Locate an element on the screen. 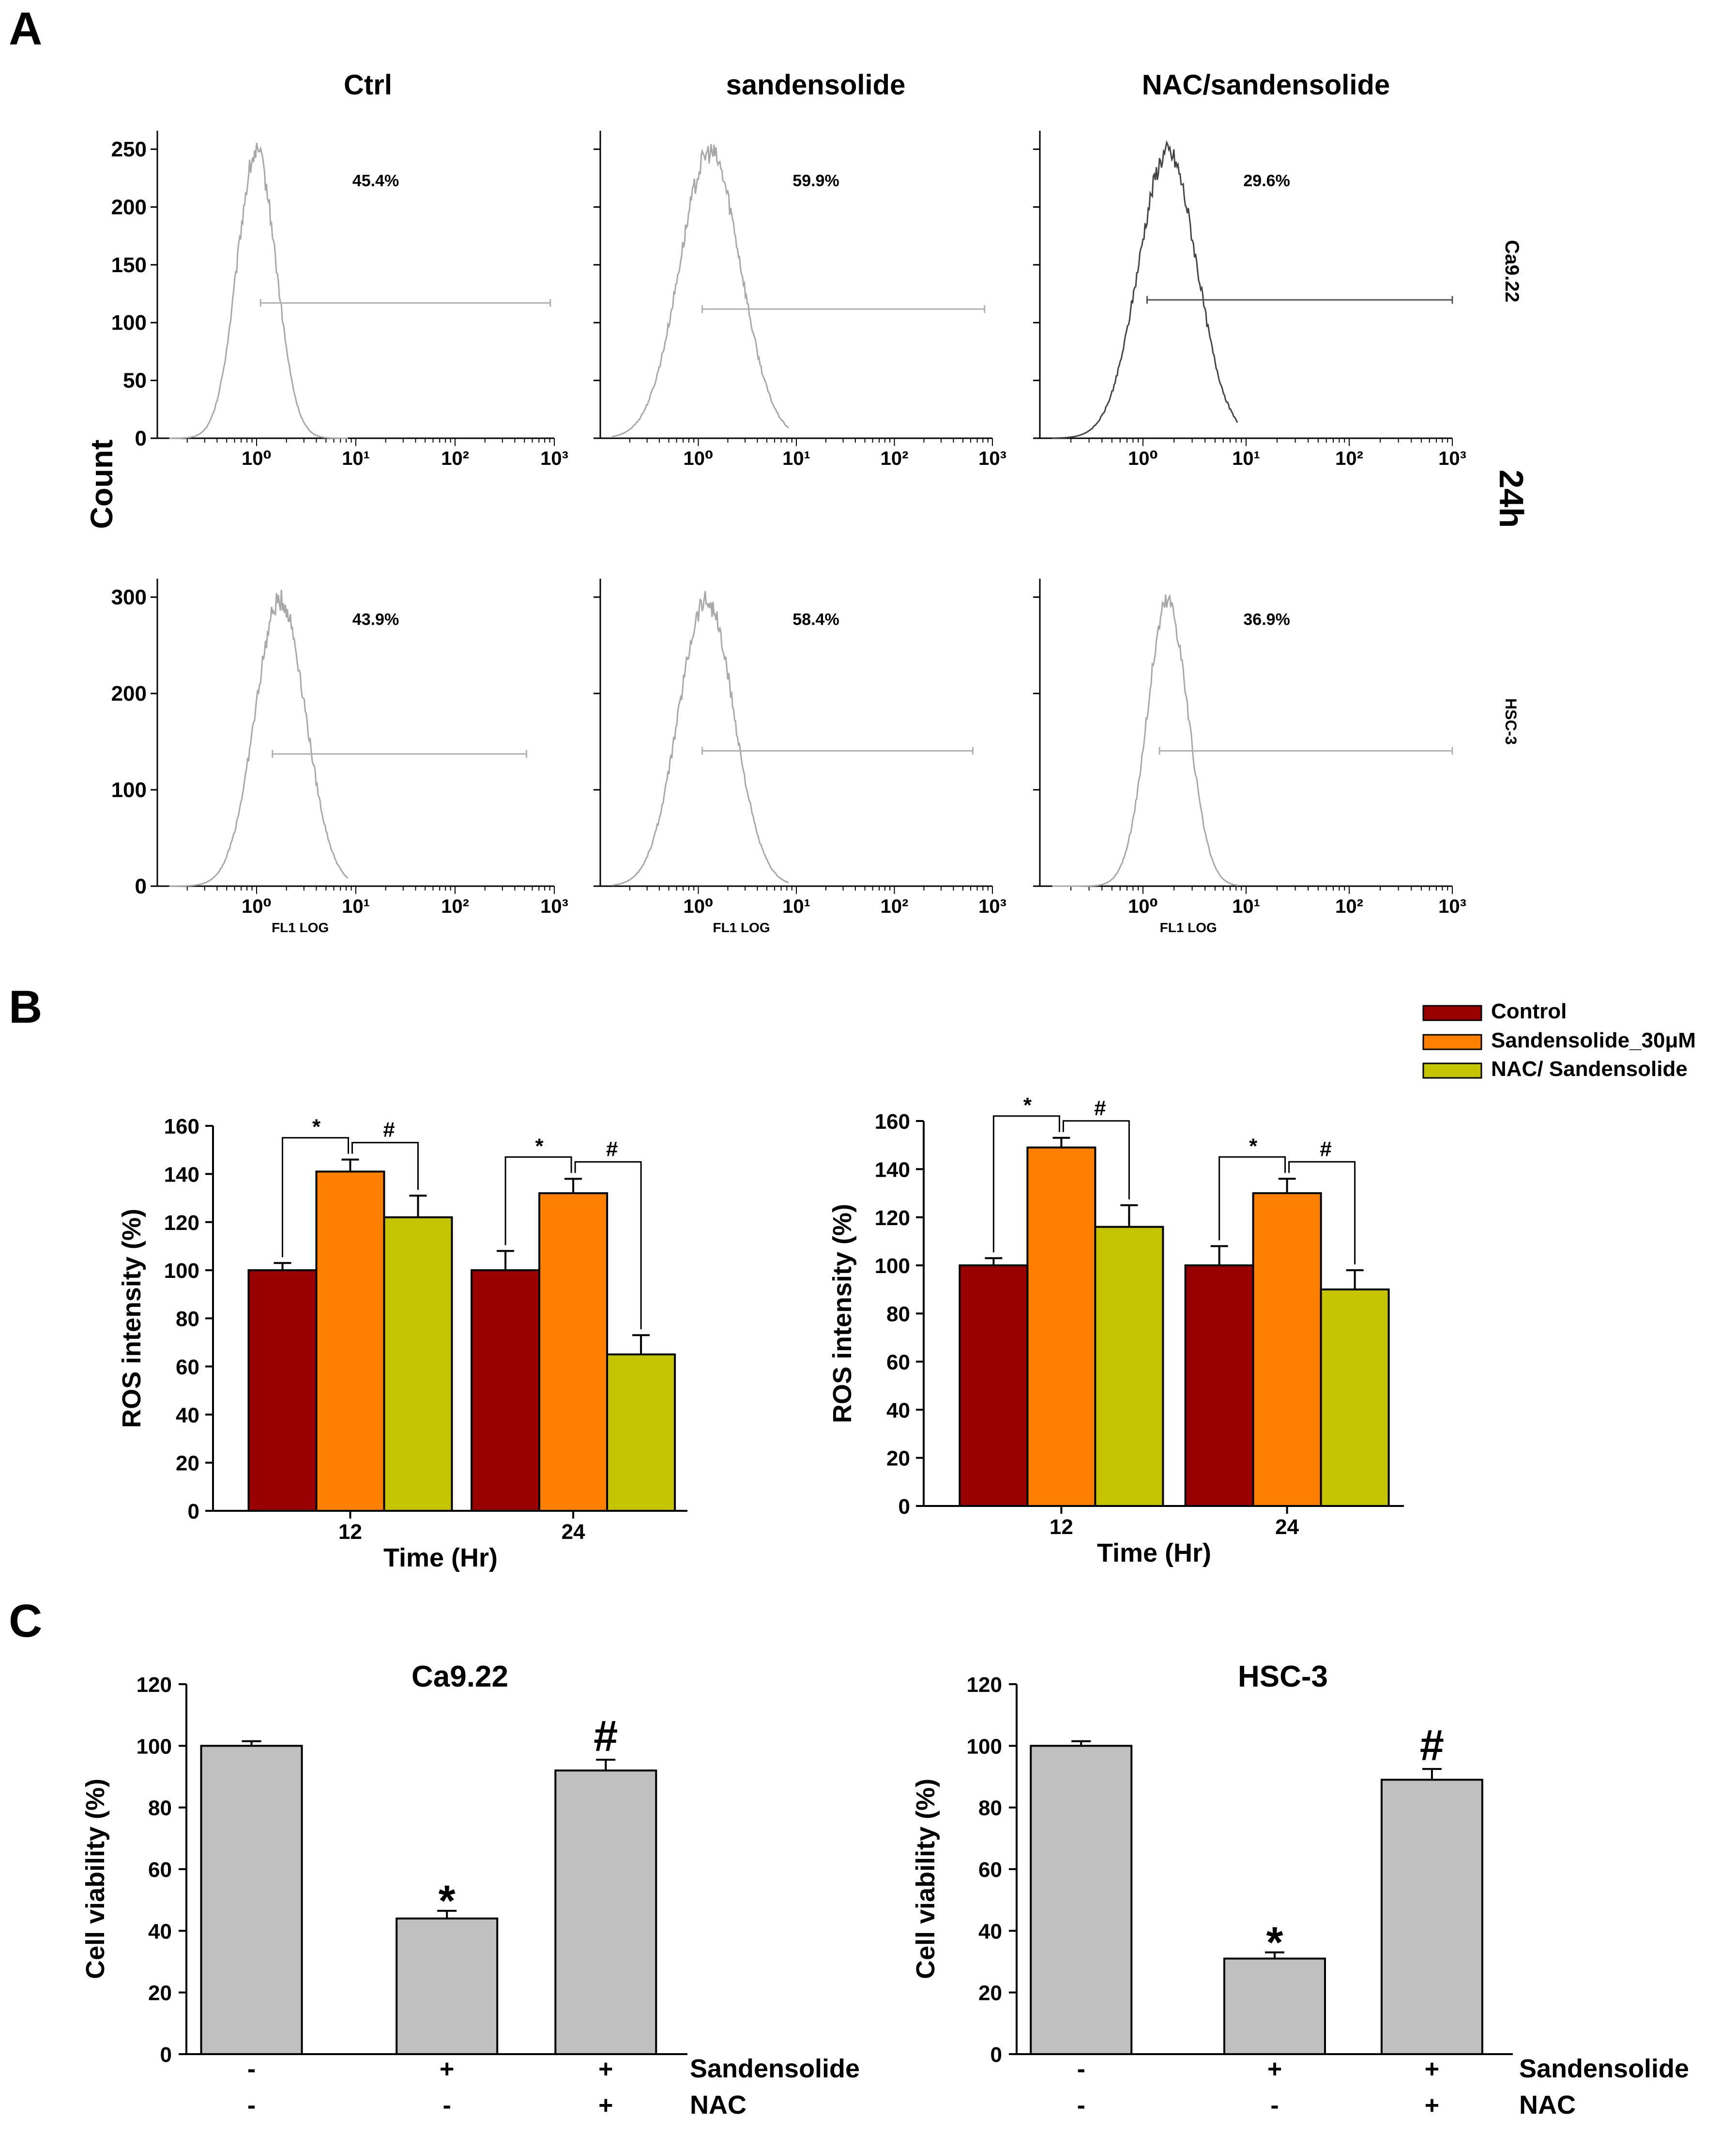 The width and height of the screenshot is (1736, 2135). flow-y-tick-label: 100 is located at coordinates (129, 790).